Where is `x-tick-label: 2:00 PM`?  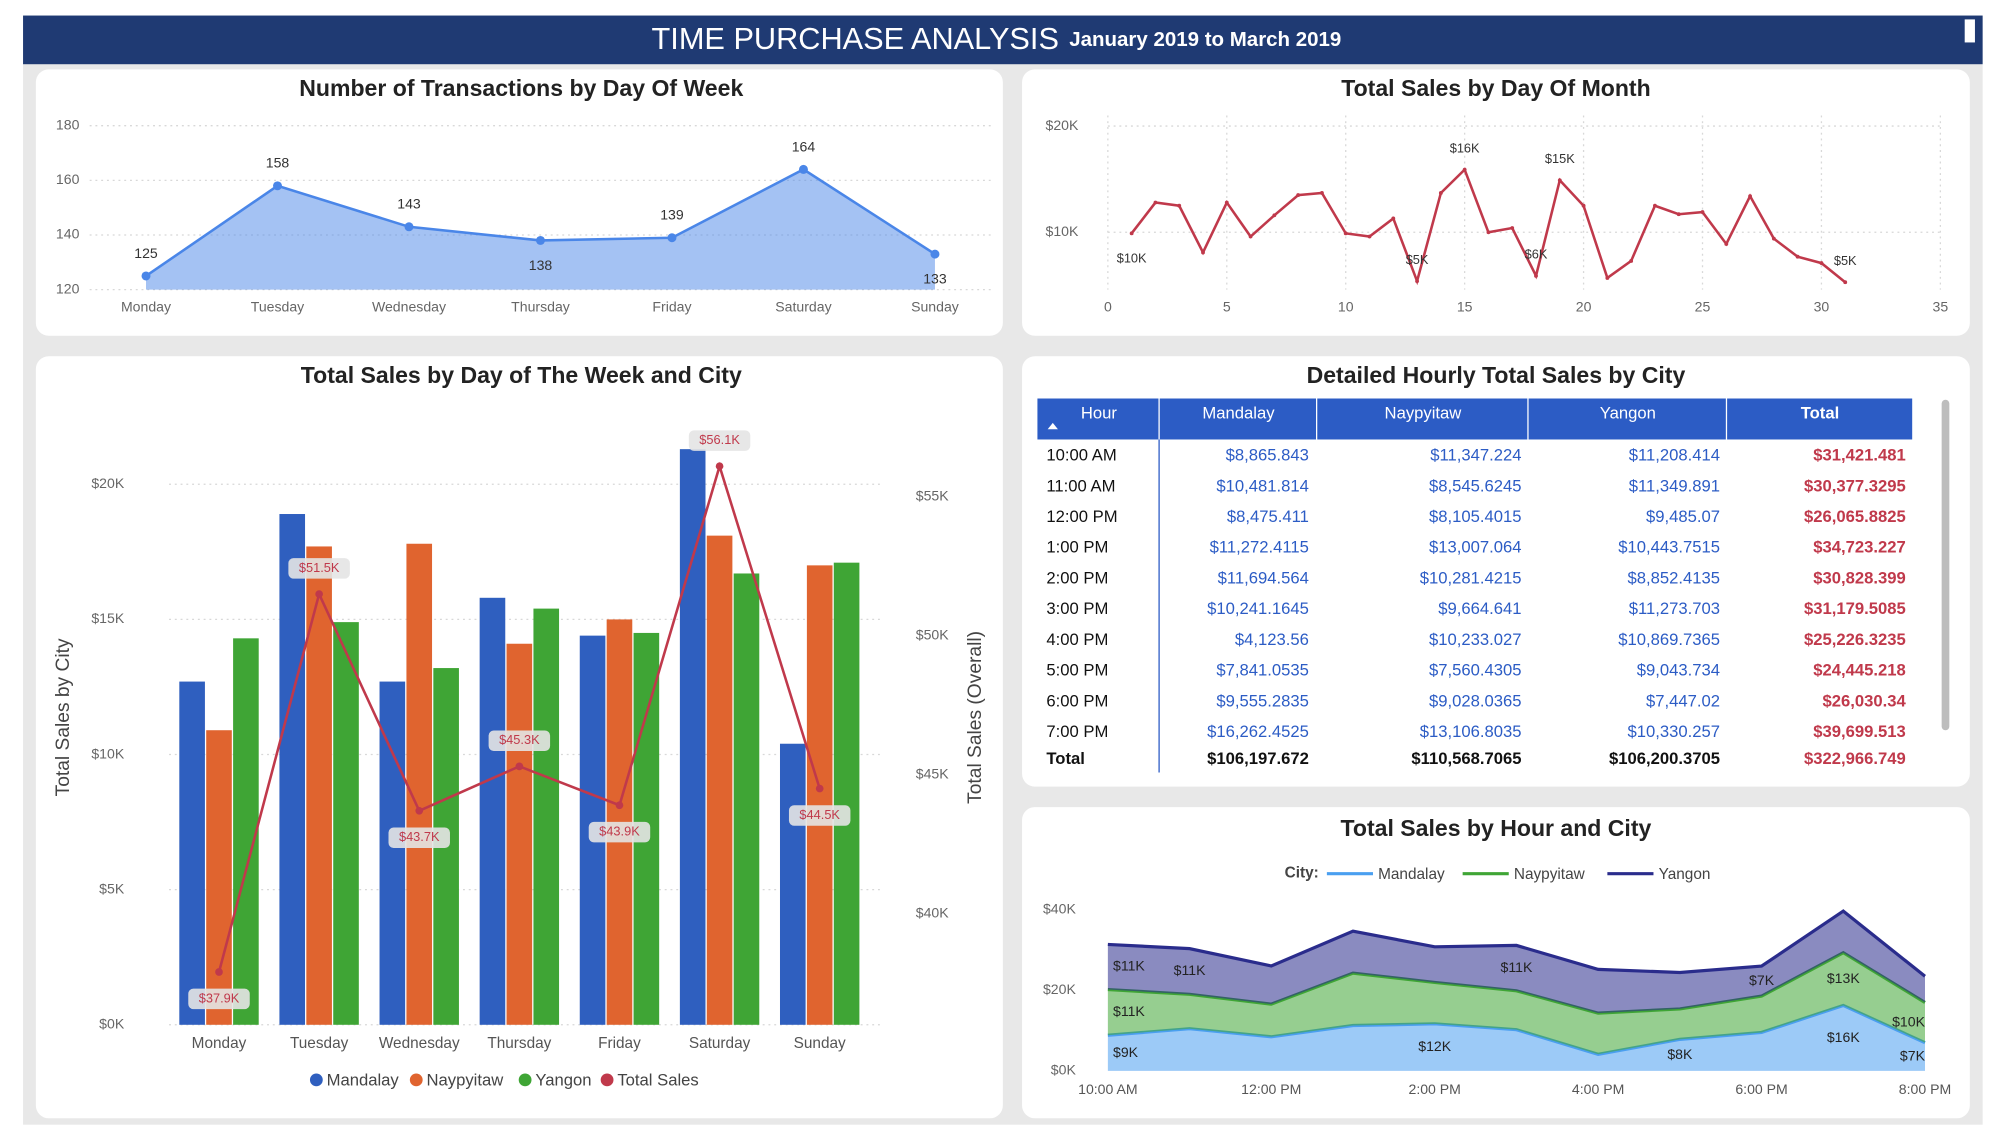 x-tick-label: 2:00 PM is located at coordinates (1434, 1089).